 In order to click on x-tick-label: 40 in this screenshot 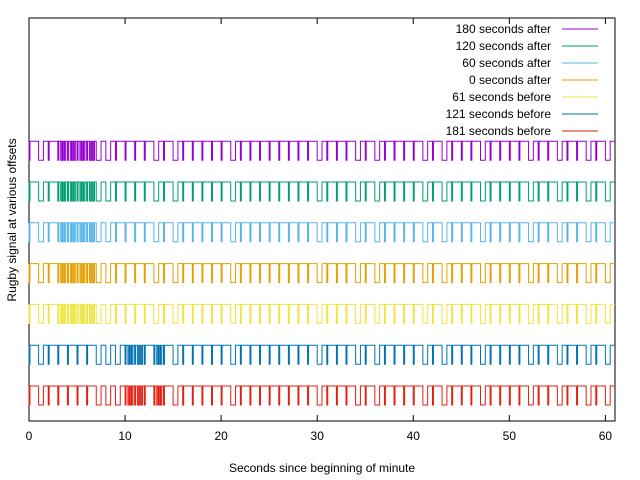, I will do `click(414, 436)`.